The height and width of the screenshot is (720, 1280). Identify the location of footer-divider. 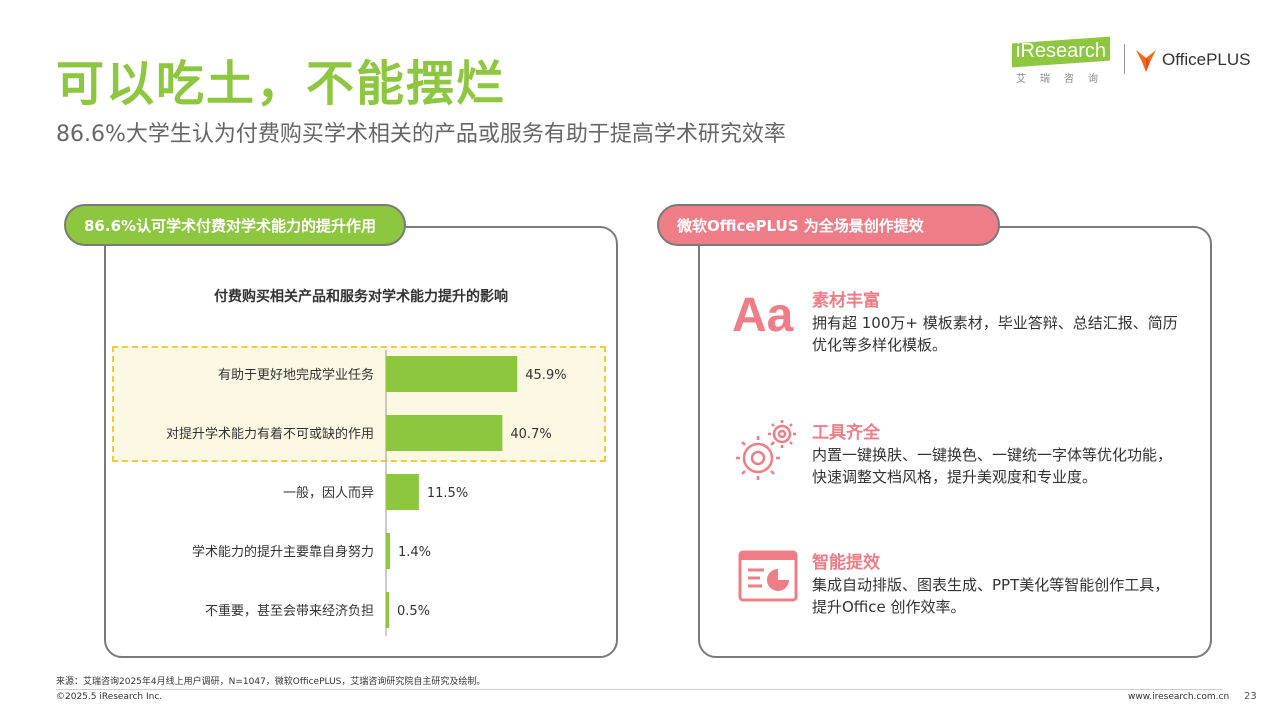
(639, 689).